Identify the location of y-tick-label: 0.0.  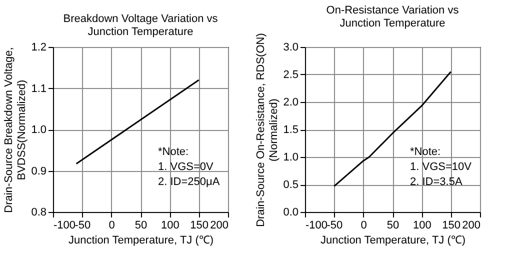
(290, 212).